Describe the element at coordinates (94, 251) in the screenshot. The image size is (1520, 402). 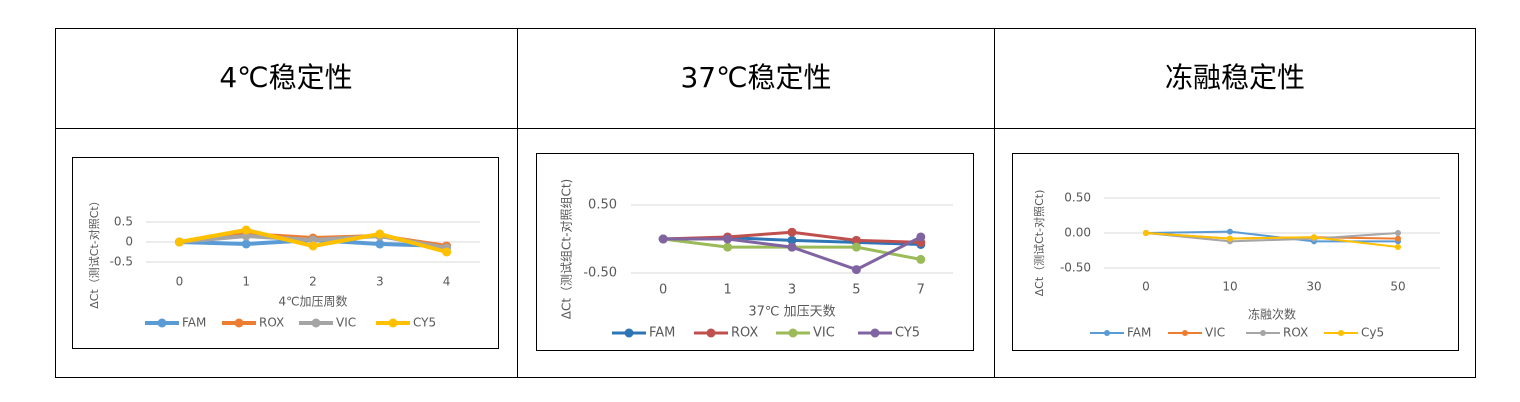
I see `y-axis-title: ΔCt（测试Ct-对照Ct）` at that location.